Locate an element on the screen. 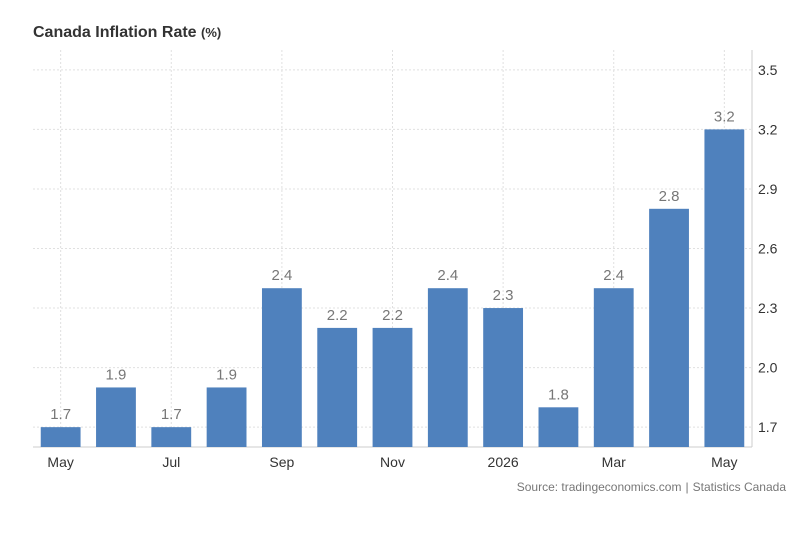 Image resolution: width=800 pixels, height=546 pixels. chart-title: Canada Inflation Rate (%) is located at coordinates (127, 33).